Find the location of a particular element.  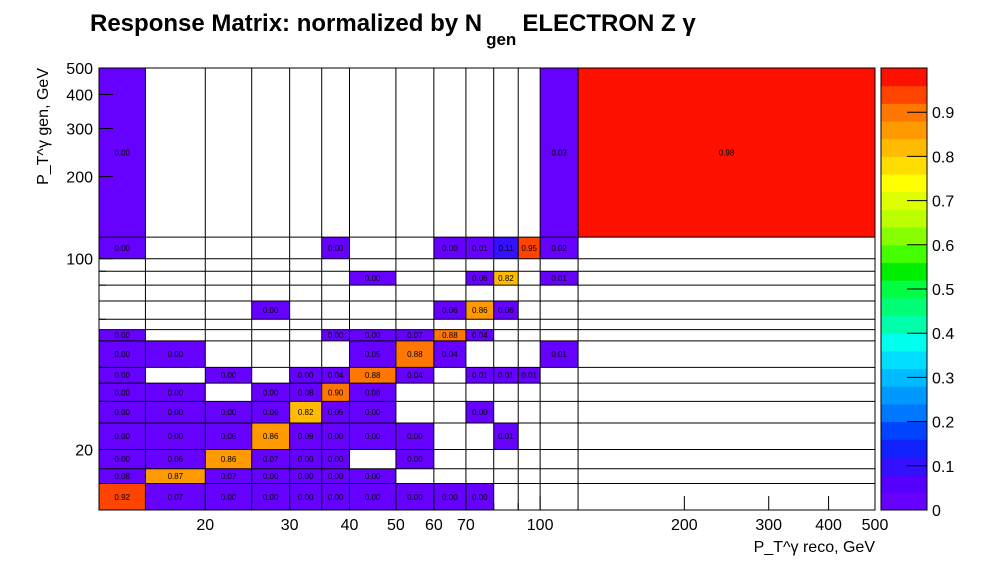

cell-value-label: 0.08 is located at coordinates (306, 392).